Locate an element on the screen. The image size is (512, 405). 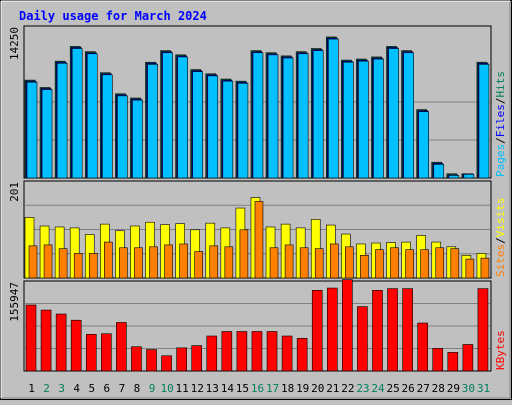
x-tick-label: 17 is located at coordinates (272, 388).